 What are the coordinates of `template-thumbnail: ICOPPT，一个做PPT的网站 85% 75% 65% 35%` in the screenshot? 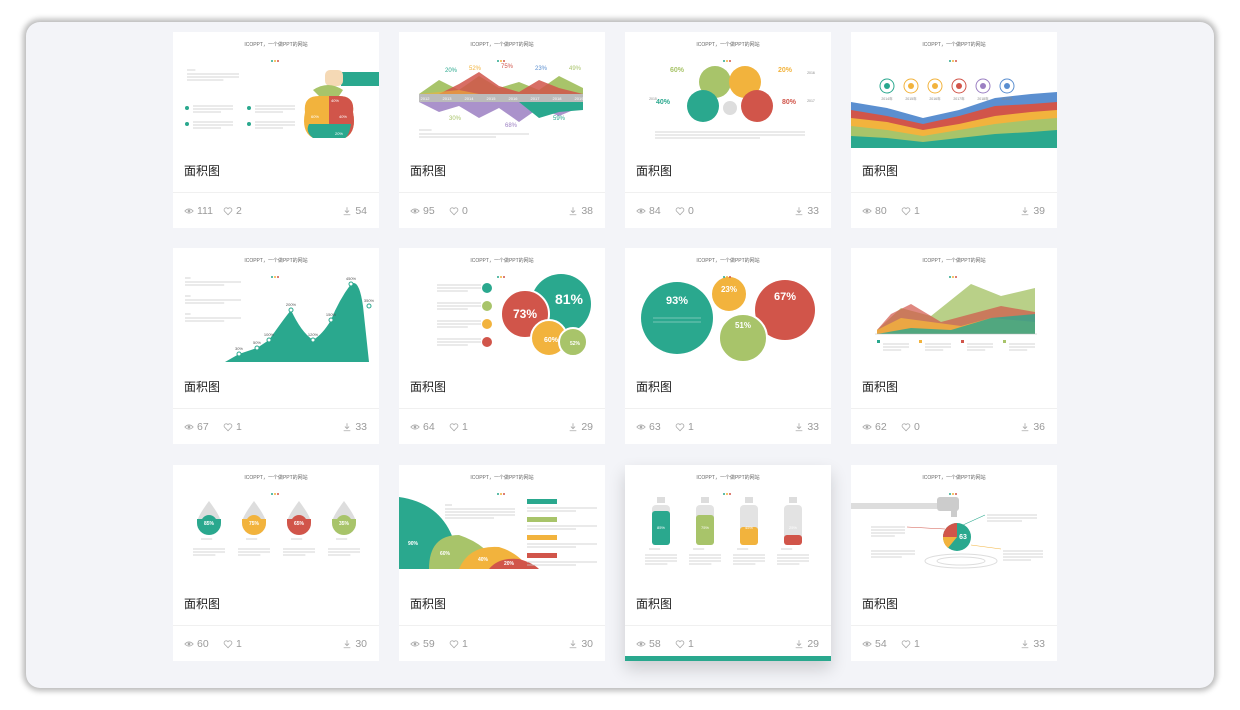 It's located at (276, 524).